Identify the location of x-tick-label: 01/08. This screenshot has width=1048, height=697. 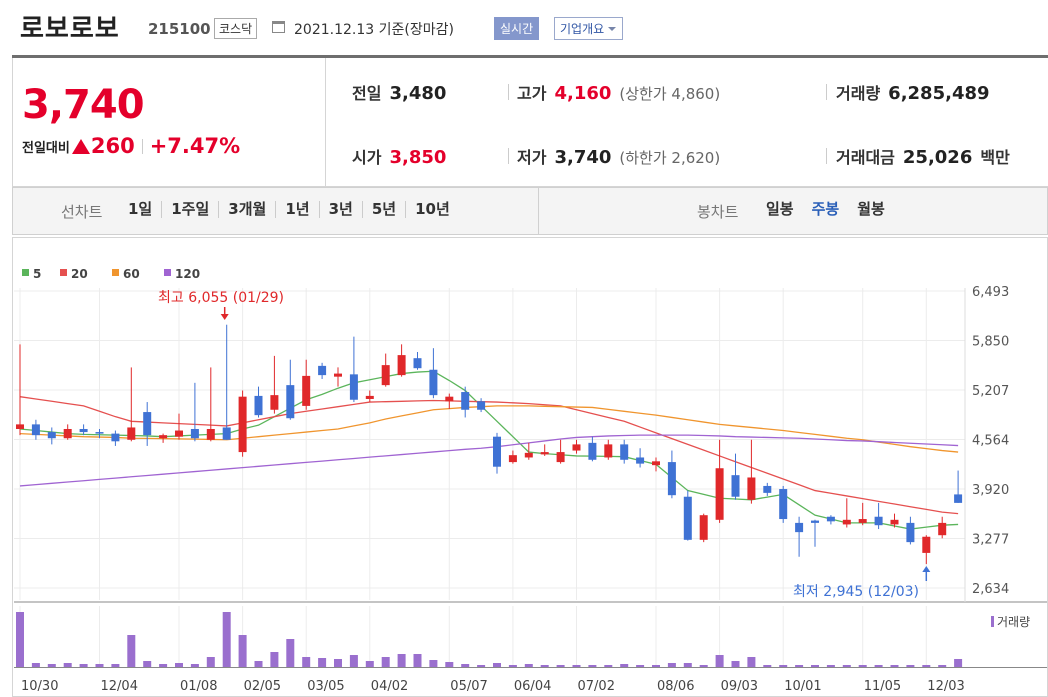
(198, 686).